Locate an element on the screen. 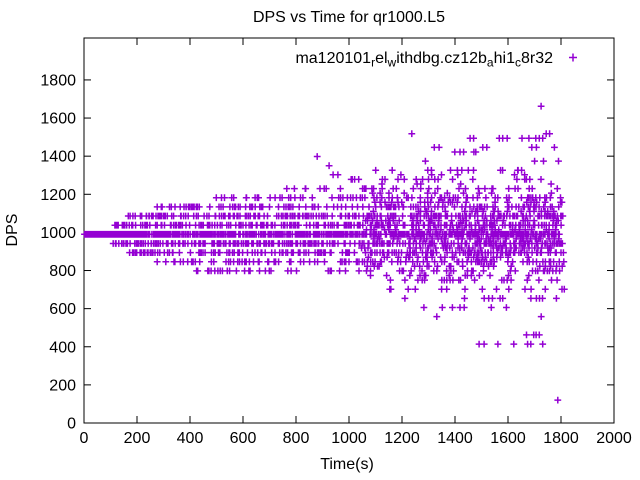  x-axis-label: Time(s) is located at coordinates (347, 464).